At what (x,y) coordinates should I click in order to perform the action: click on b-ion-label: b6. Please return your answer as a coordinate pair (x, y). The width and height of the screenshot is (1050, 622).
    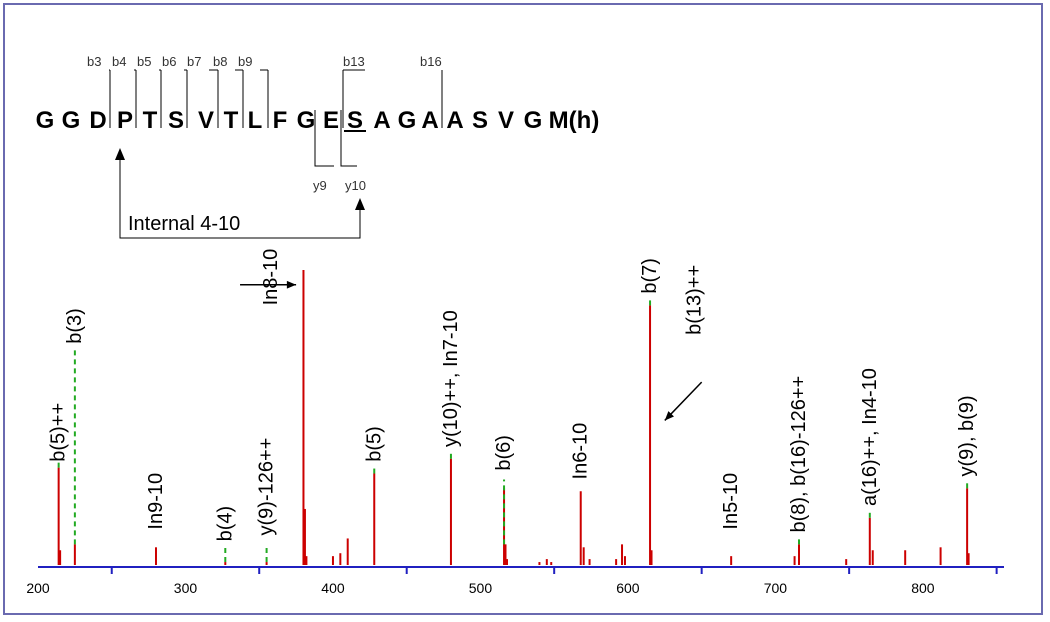
    Looking at the image, I should click on (169, 61).